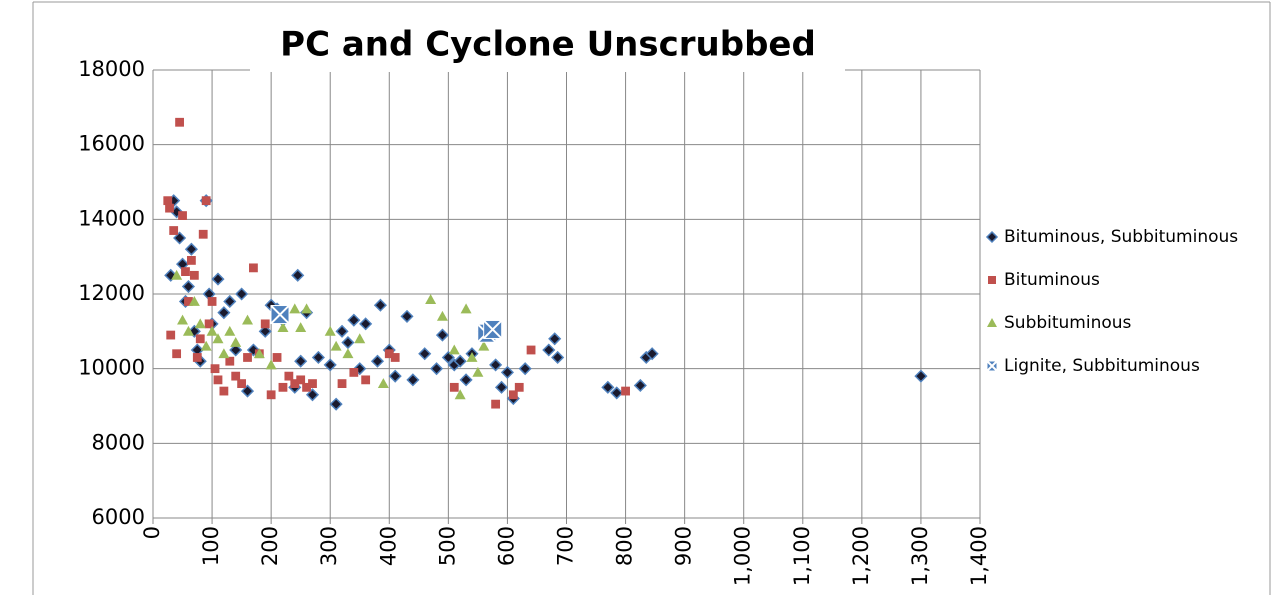 Image resolution: width=1275 pixels, height=595 pixels. I want to click on y-tick-label: 6000, so click(118, 517).